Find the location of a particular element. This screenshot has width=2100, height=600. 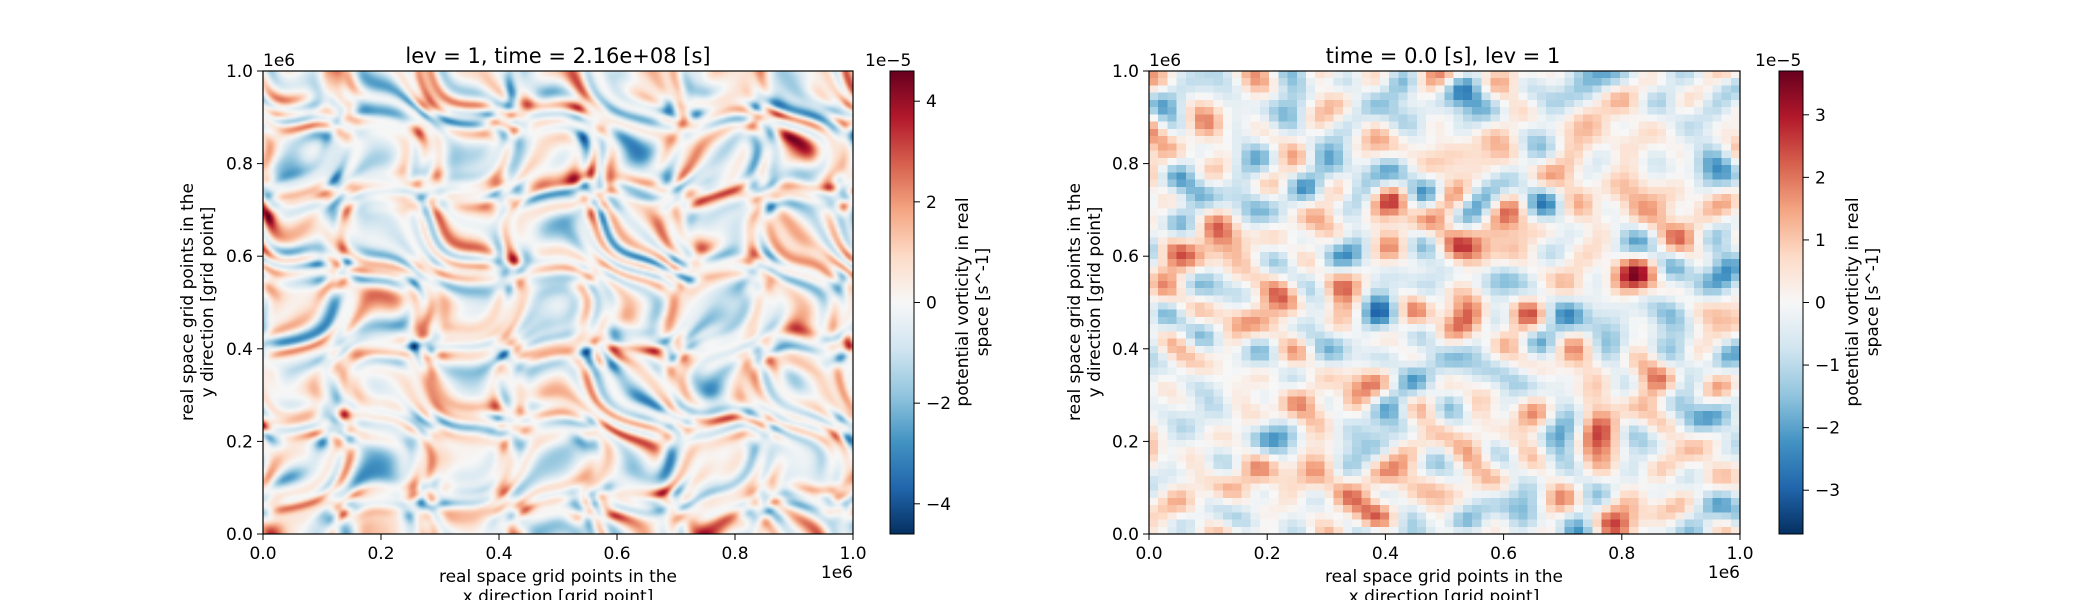

colorbar-tick-label: −1 is located at coordinates (1827, 366).